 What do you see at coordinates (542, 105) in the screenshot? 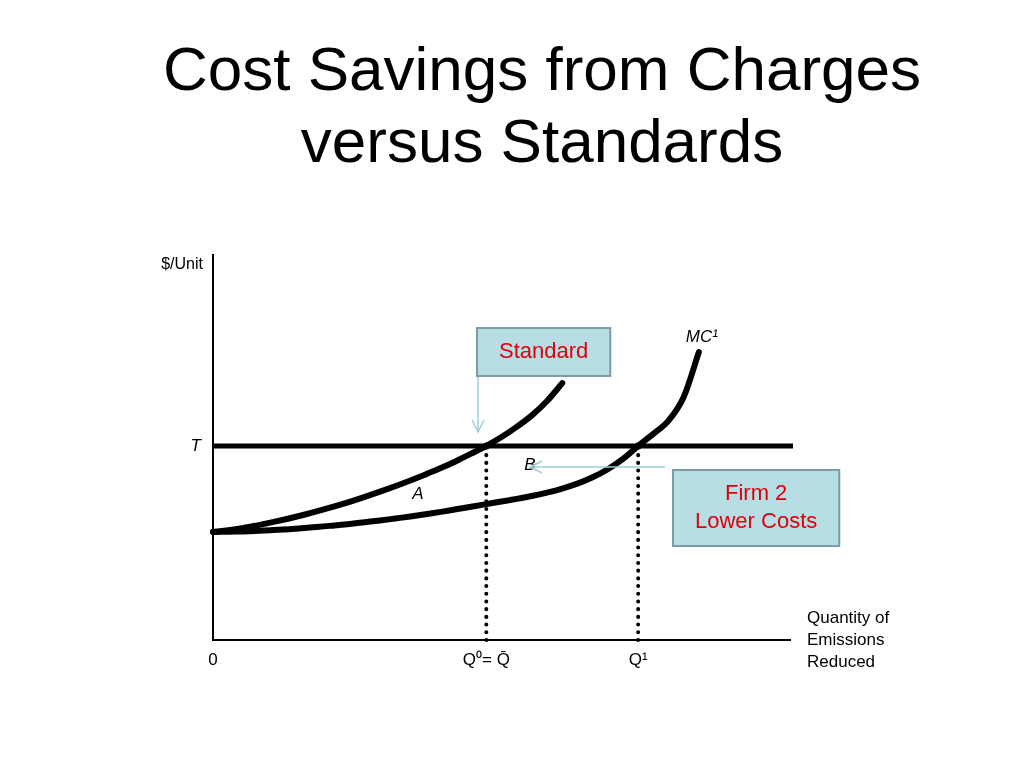
I see `chart-title: Cost Savings from Charges versus Standards` at bounding box center [542, 105].